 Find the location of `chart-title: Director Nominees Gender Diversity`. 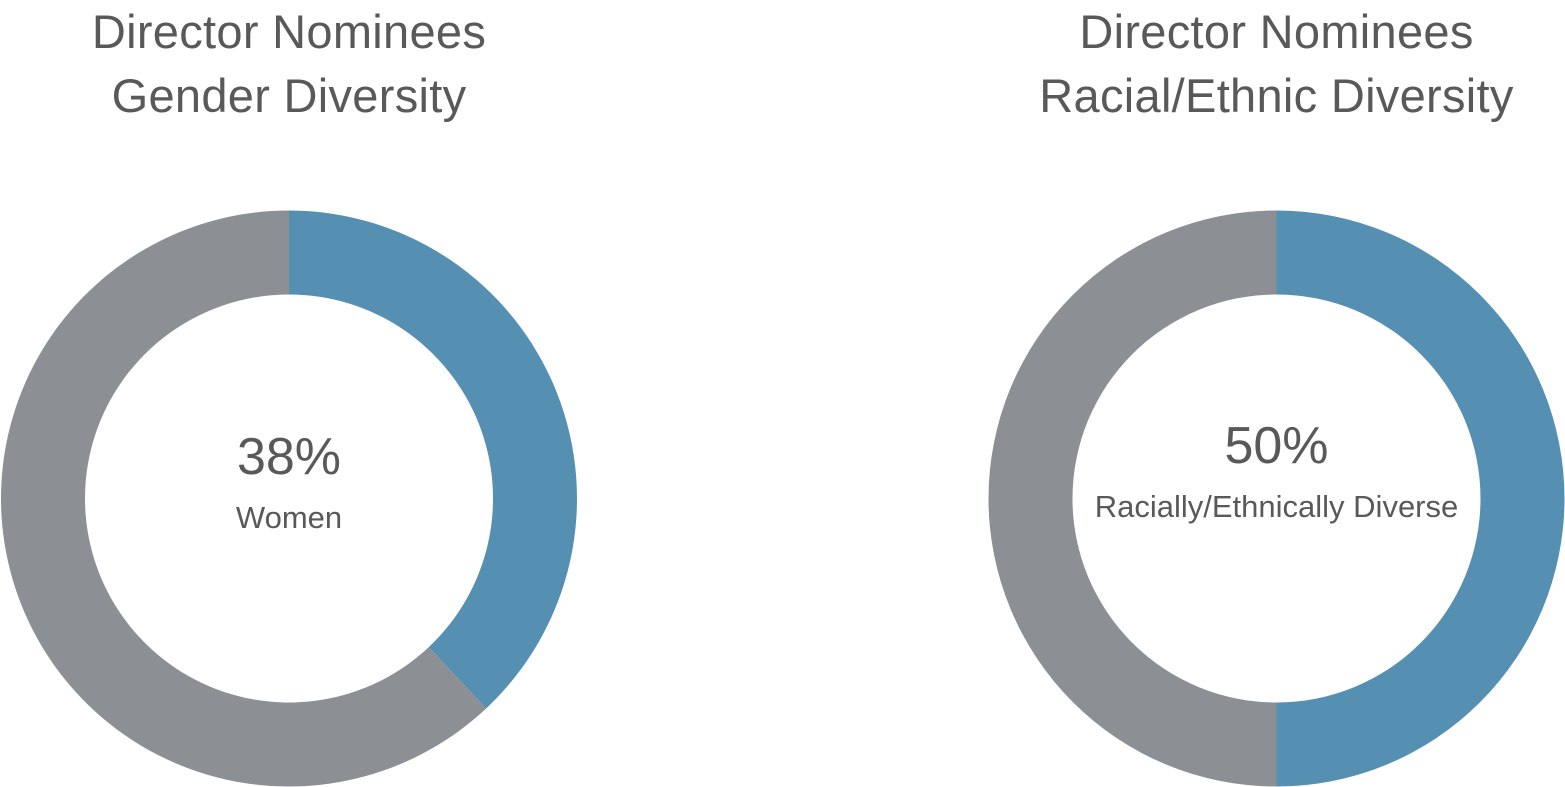

chart-title: Director Nominees Gender Diversity is located at coordinates (289, 64).